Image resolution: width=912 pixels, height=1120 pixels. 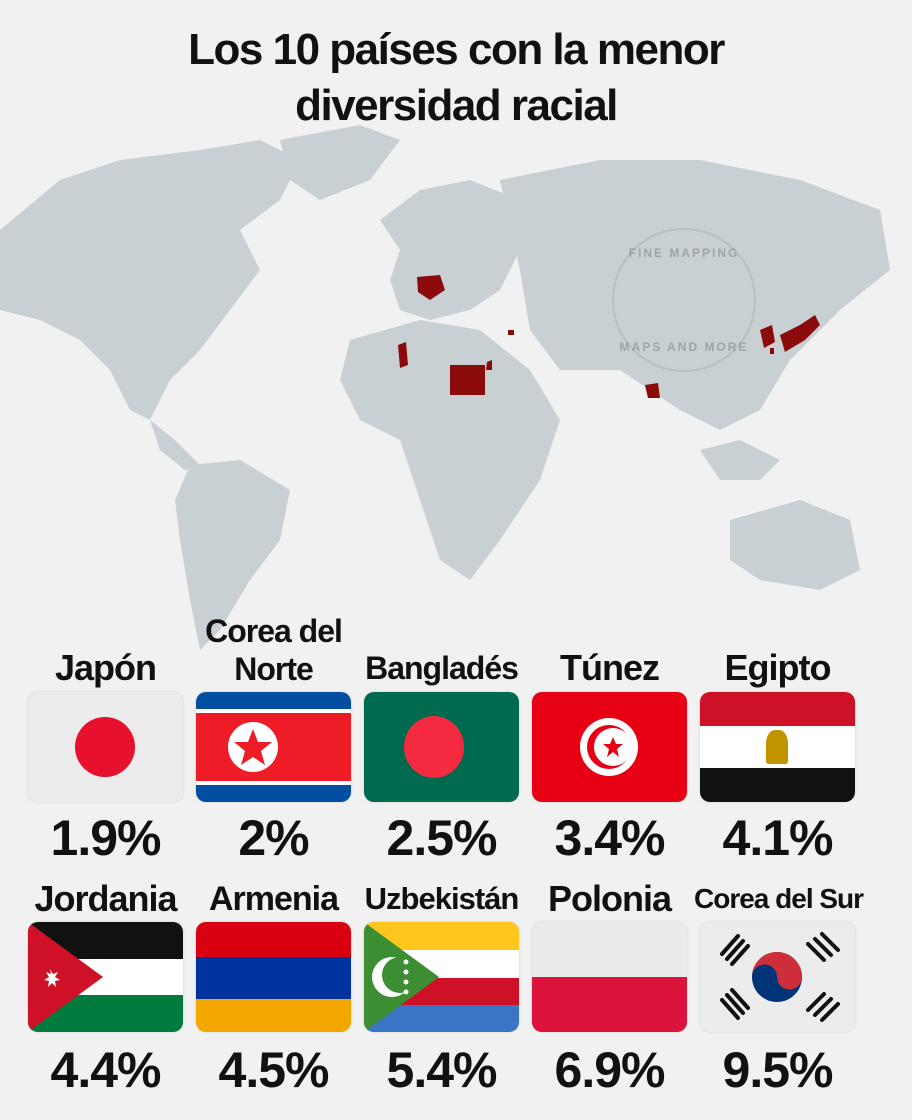 I want to click on country-card-armenia: Armenia 4.5%, so click(x=273, y=988).